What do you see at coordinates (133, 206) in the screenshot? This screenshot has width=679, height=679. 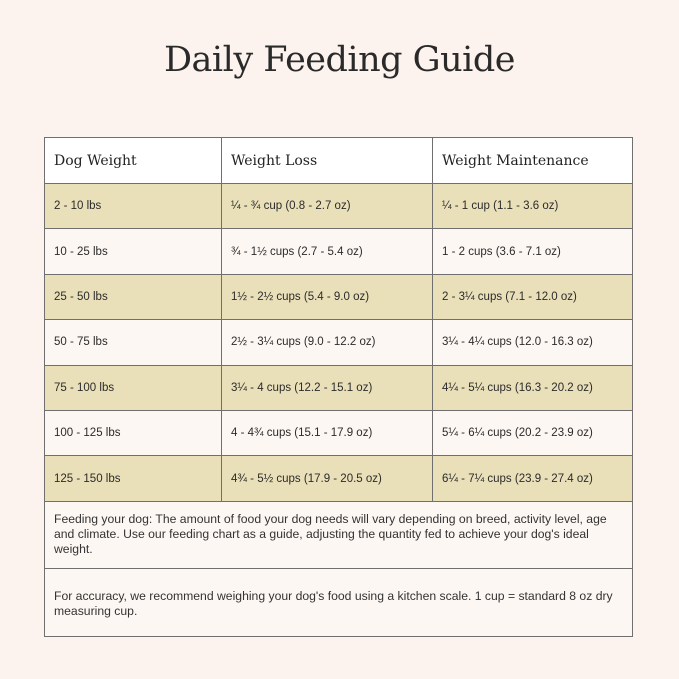 I see `cell-dog-weight: 2 - 10 lbs` at bounding box center [133, 206].